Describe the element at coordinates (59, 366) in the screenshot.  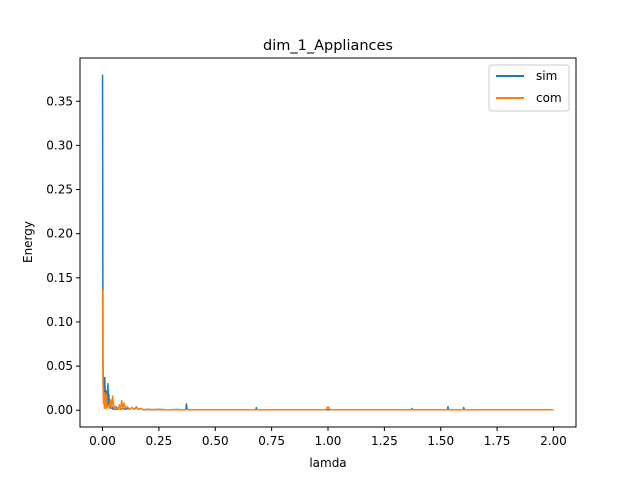
I see `y-tick-label: 0.05` at that location.